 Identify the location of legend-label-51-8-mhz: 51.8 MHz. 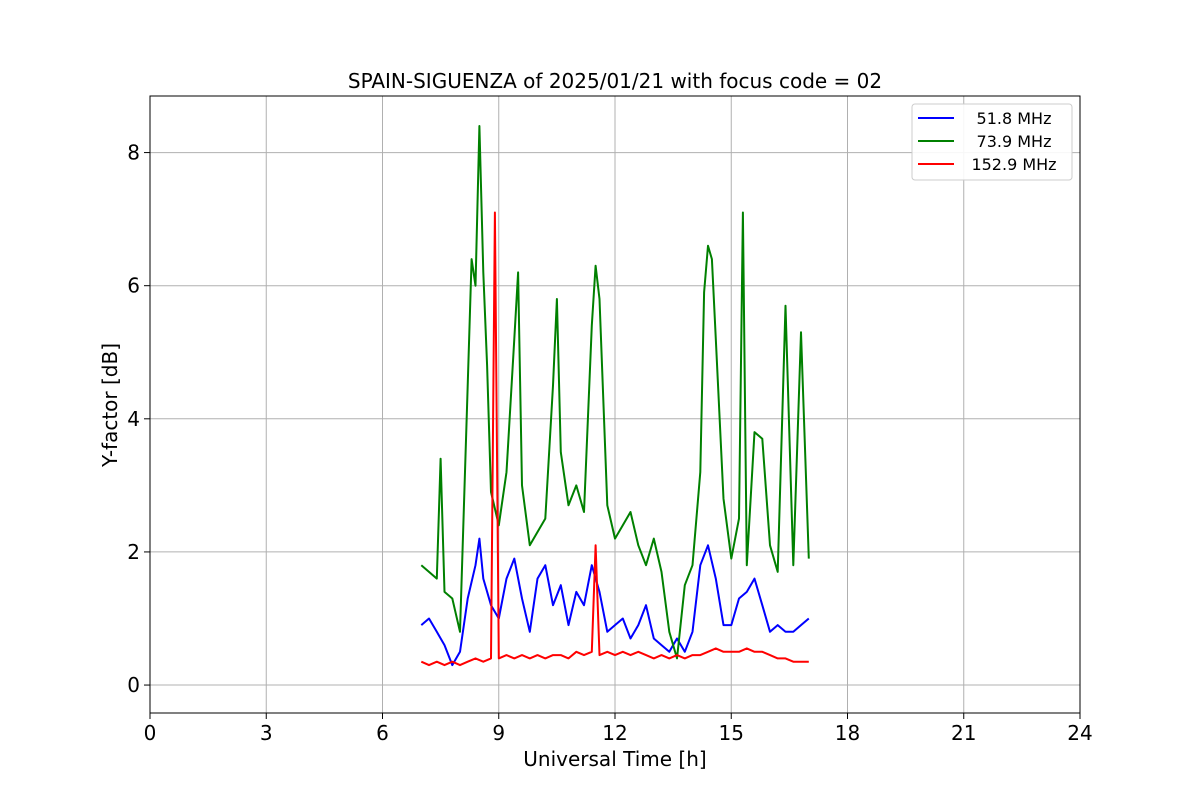
(1014, 118).